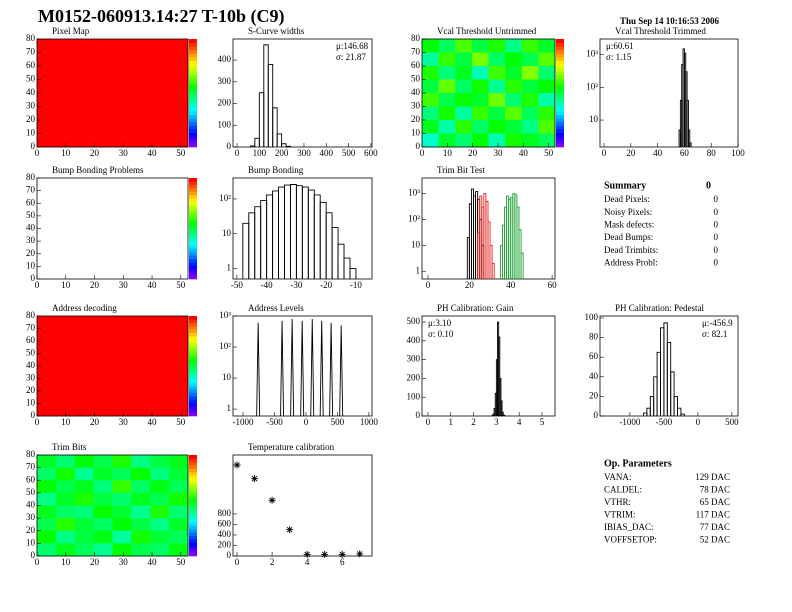  Describe the element at coordinates (685, 153) in the screenshot. I see `x-tick-label: 60` at that location.